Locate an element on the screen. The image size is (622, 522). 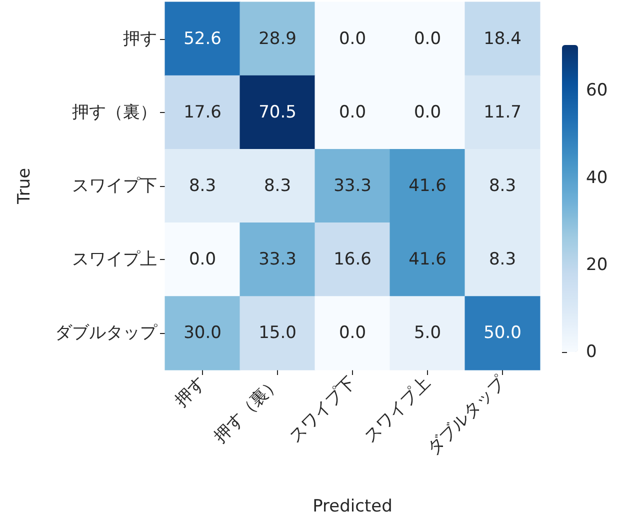
x-axis-title: Predicted is located at coordinates (352, 506).